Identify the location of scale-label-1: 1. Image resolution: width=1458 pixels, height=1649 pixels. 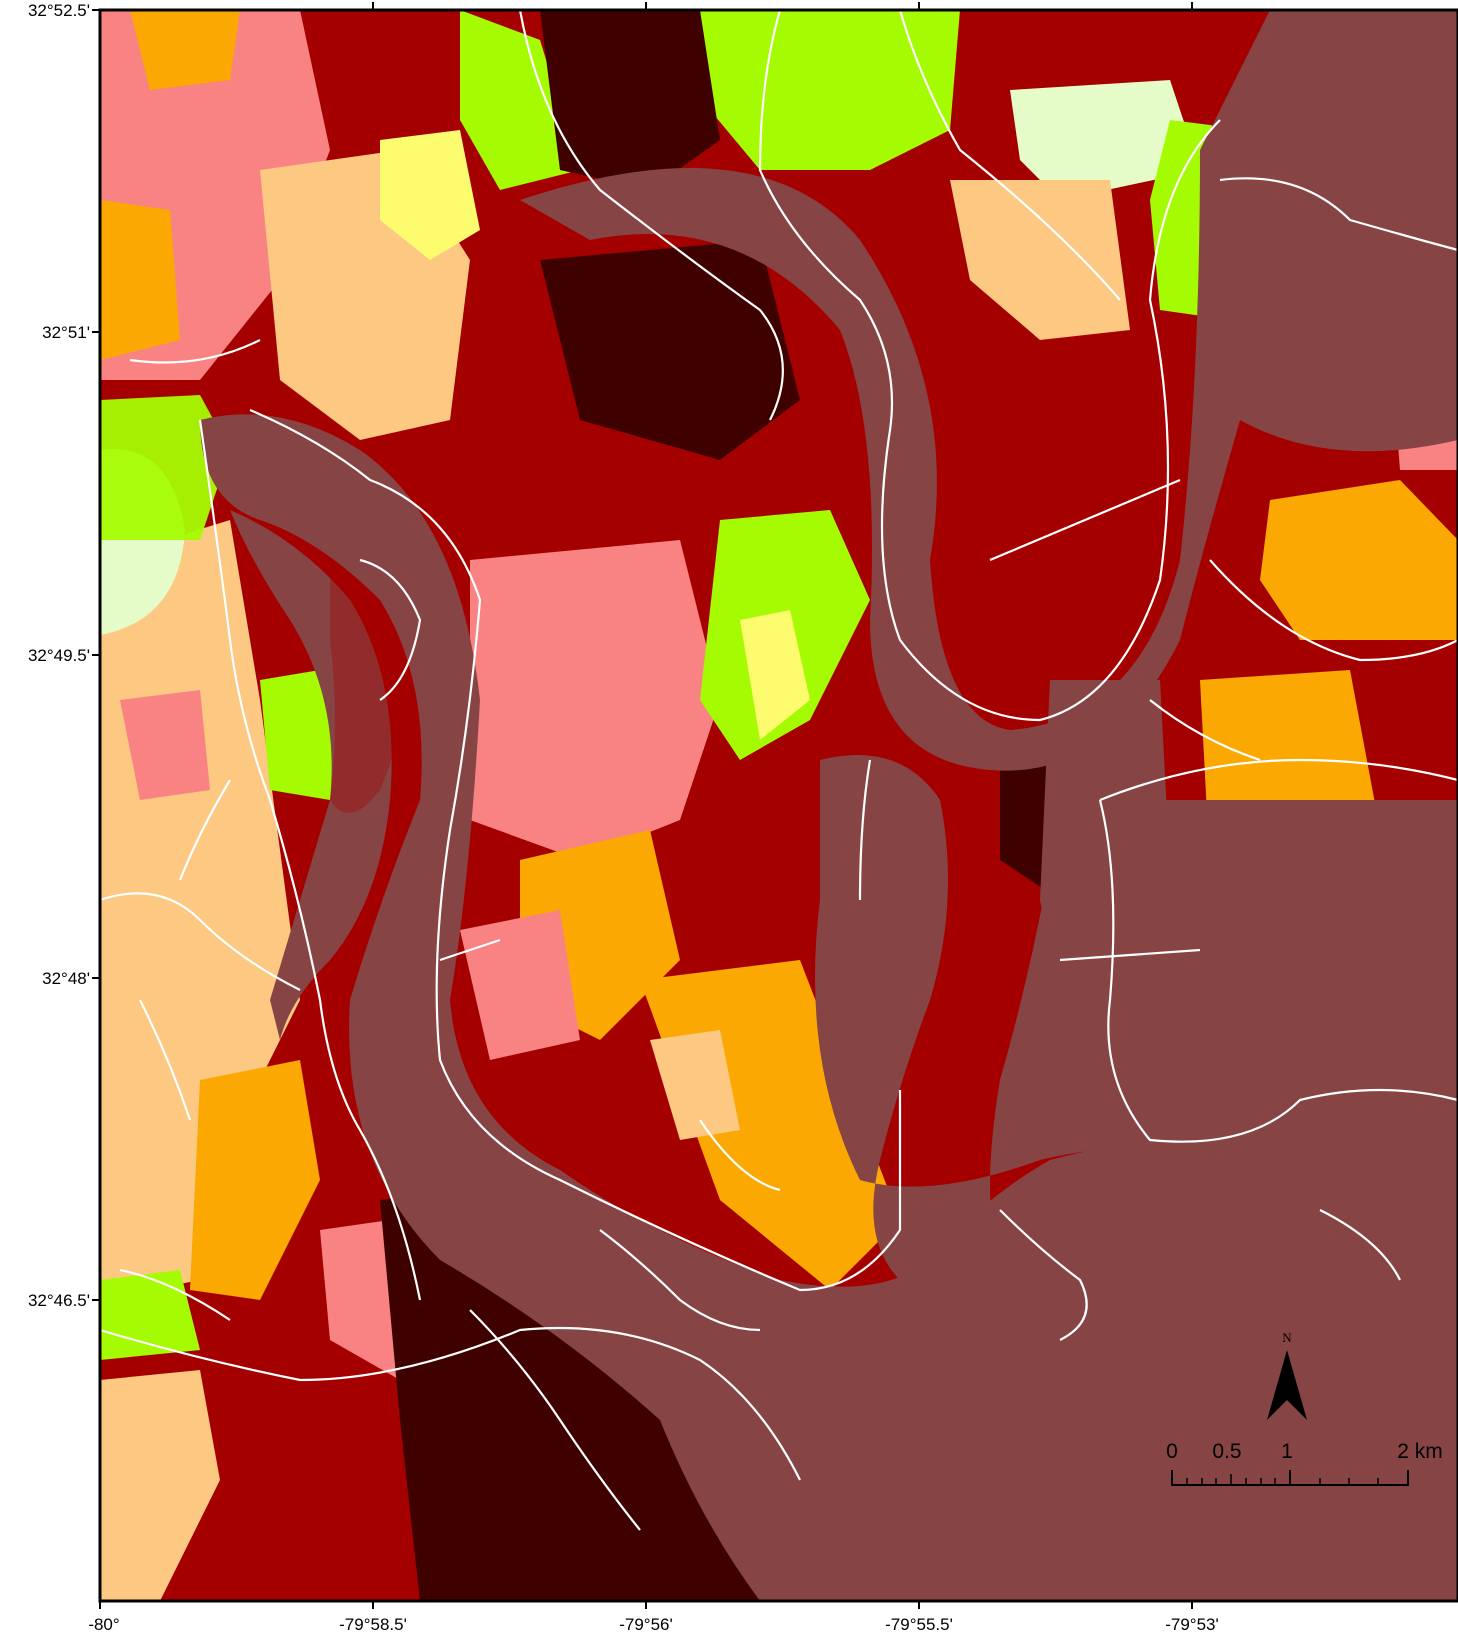
(1287, 1451).